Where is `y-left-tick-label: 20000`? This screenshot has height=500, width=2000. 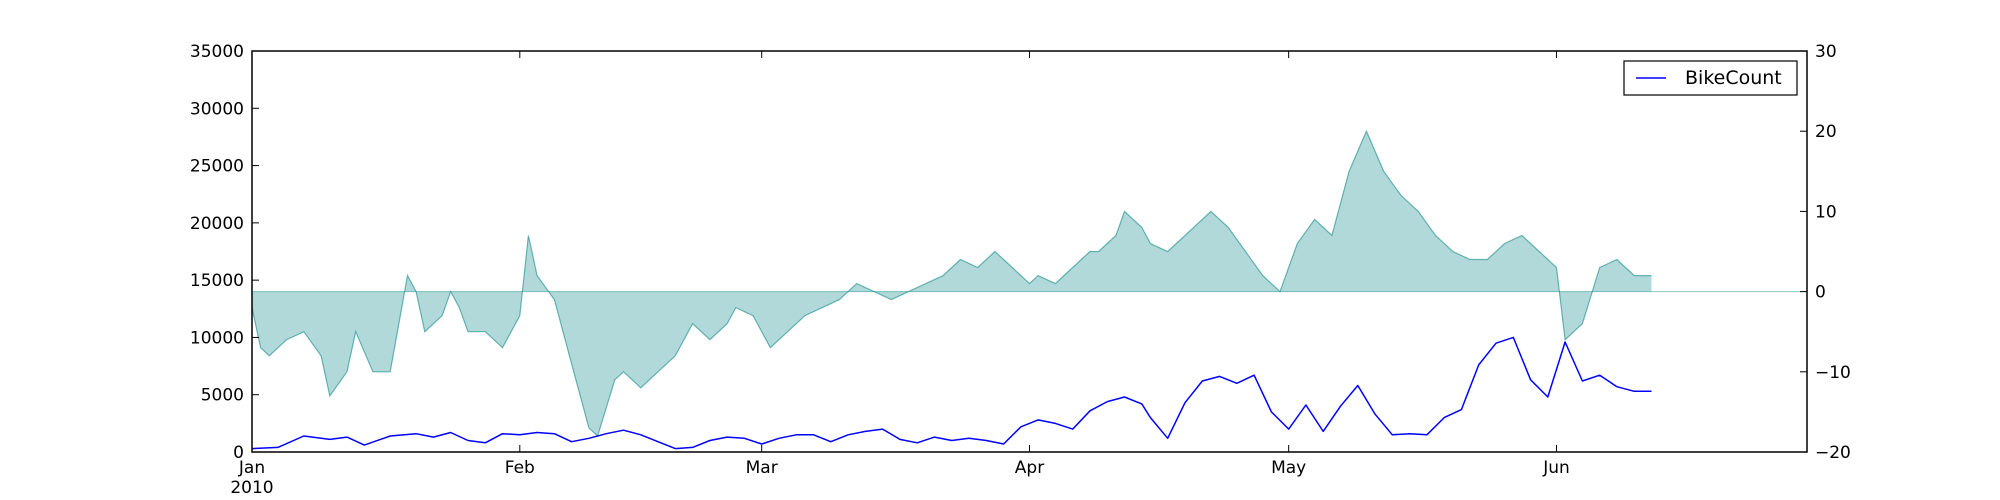
y-left-tick-label: 20000 is located at coordinates (217, 224).